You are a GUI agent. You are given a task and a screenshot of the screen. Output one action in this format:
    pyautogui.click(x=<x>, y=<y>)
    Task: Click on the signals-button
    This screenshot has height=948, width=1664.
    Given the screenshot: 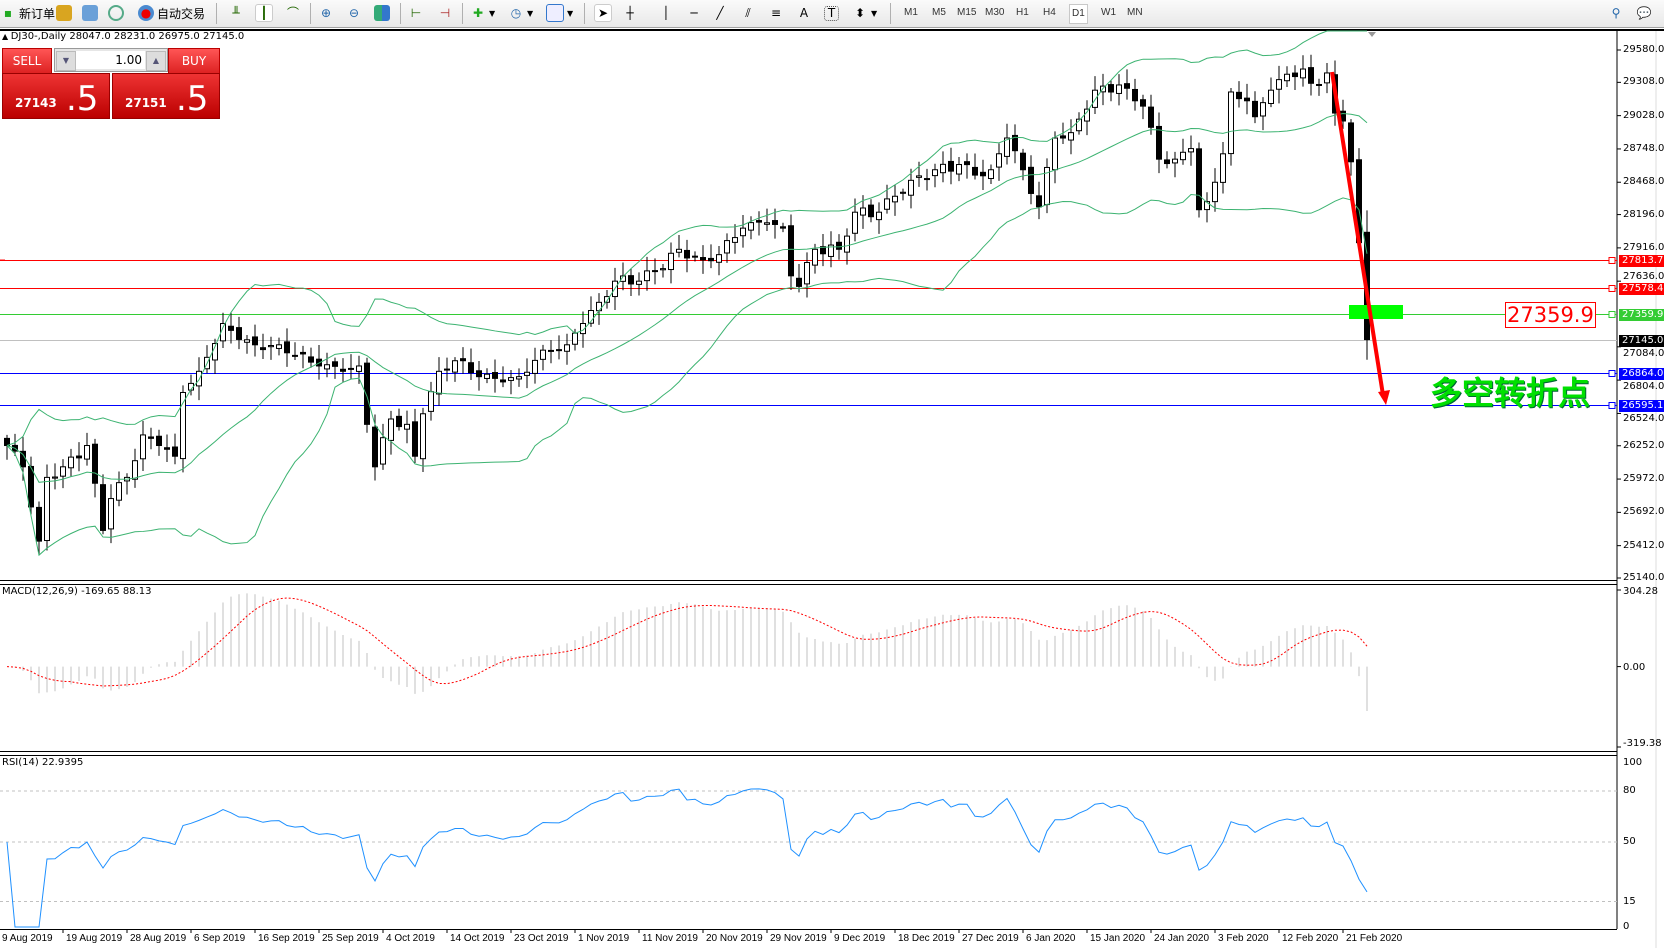 What is the action you would take?
    pyautogui.click(x=117, y=13)
    